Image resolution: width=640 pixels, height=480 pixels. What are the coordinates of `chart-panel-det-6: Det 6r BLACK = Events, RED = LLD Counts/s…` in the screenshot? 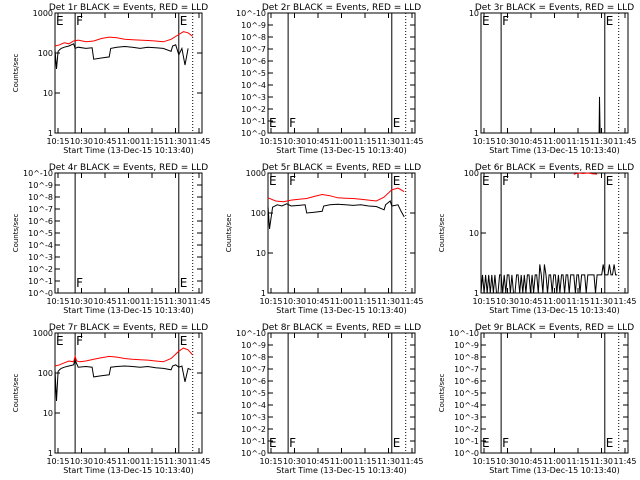 It's located at (537, 239).